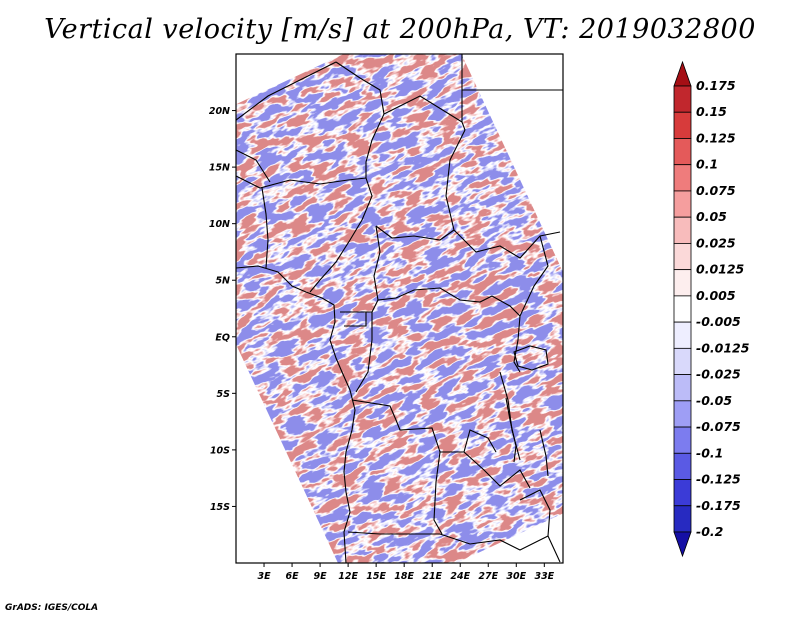  Describe the element at coordinates (264, 576) in the screenshot. I see `x-tick-label: 3E` at that location.